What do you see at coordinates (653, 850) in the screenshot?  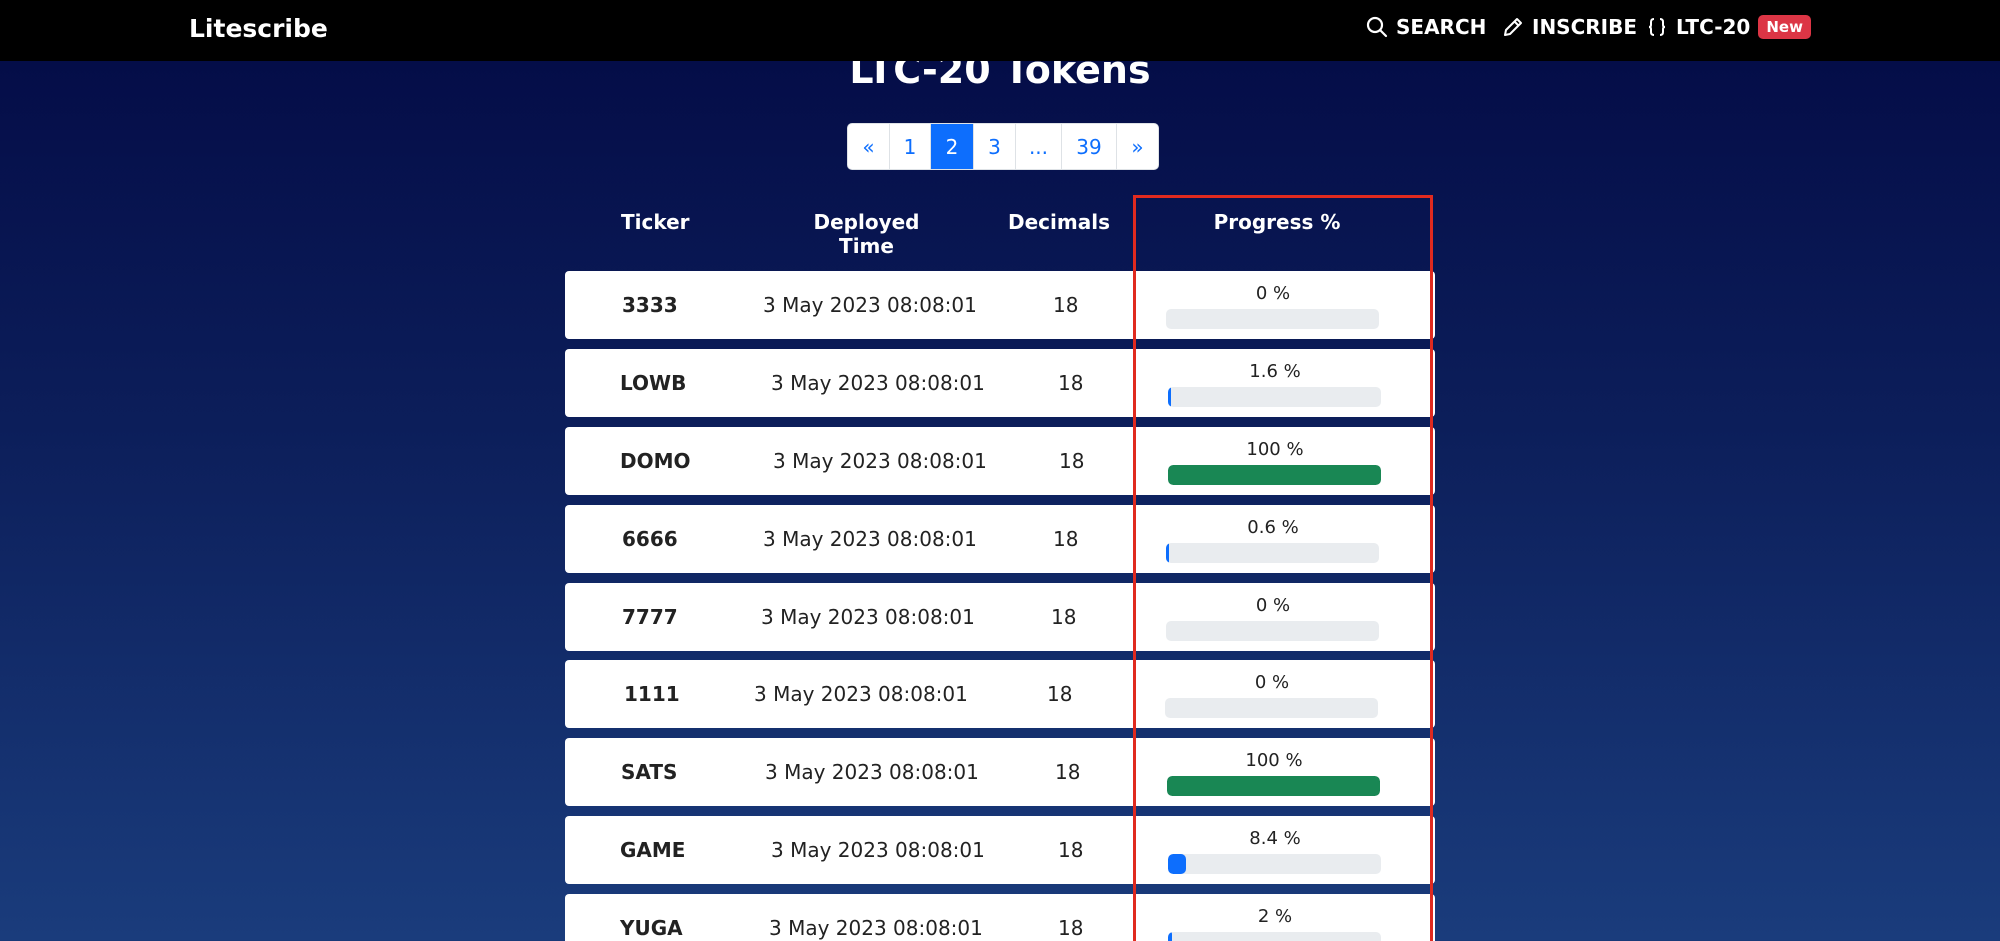 I see `ticker-cell: GAME` at bounding box center [653, 850].